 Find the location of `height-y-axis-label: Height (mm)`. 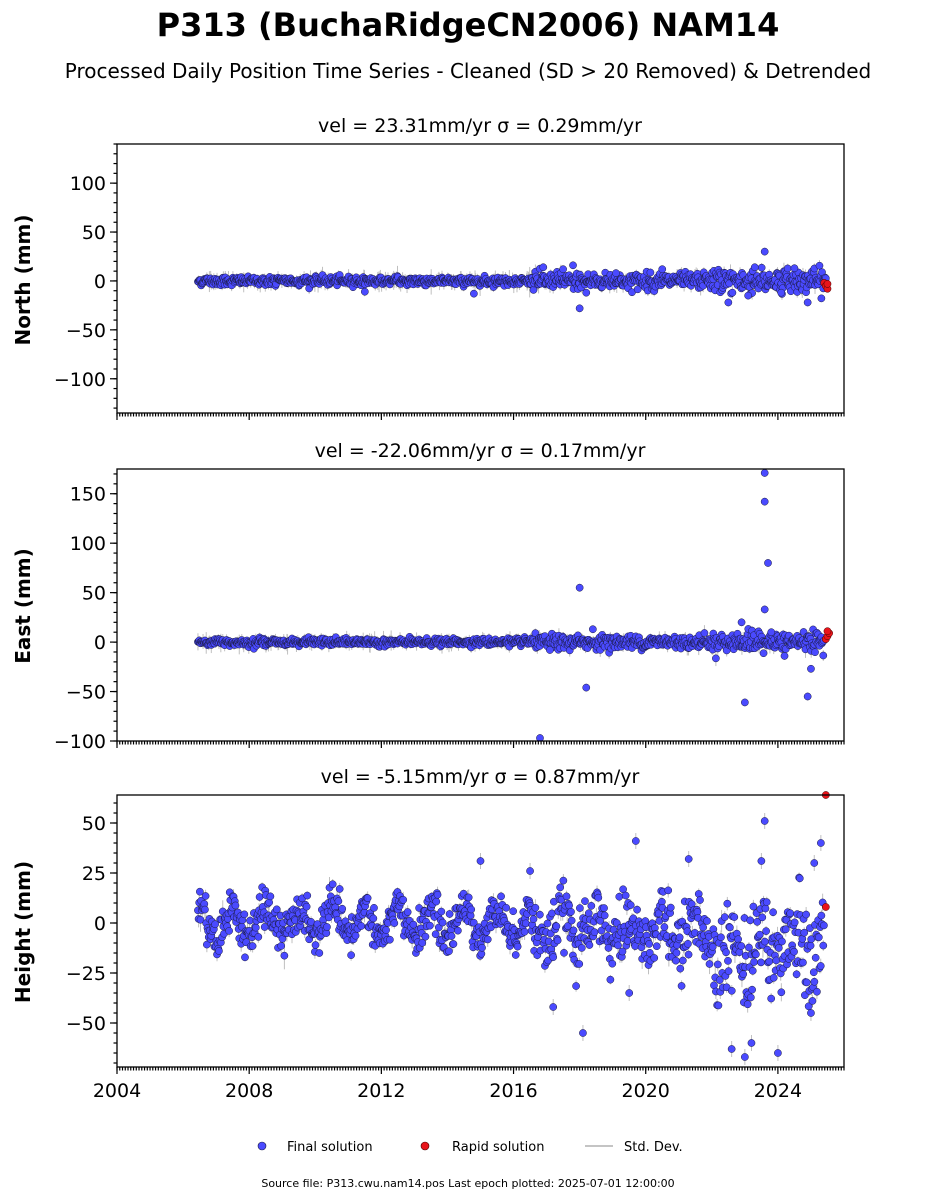

height-y-axis-label: Height (mm) is located at coordinates (23, 932).